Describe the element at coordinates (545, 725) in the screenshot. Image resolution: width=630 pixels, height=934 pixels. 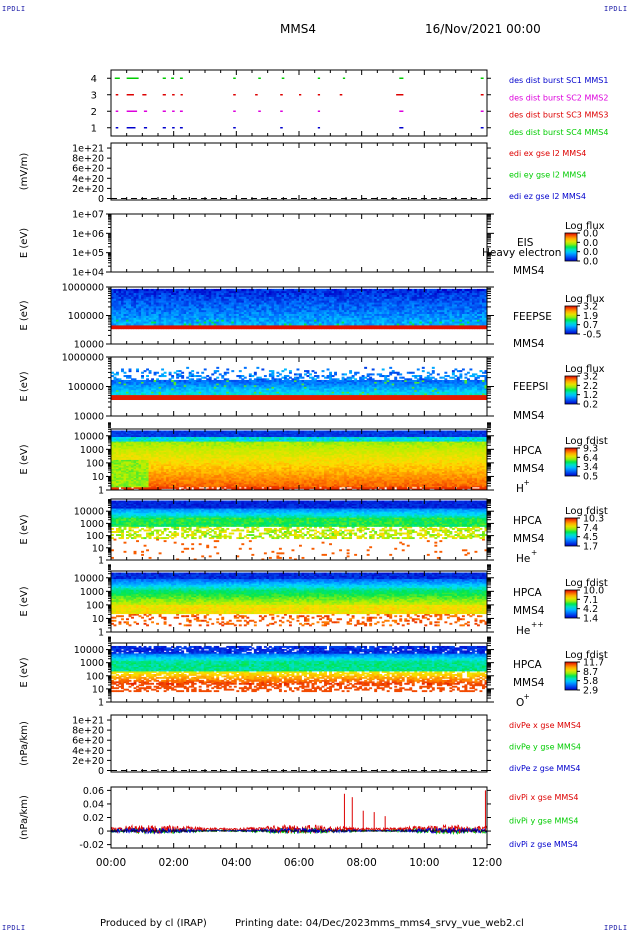
I see `legend-entry: divPe x gse MMS4` at that location.